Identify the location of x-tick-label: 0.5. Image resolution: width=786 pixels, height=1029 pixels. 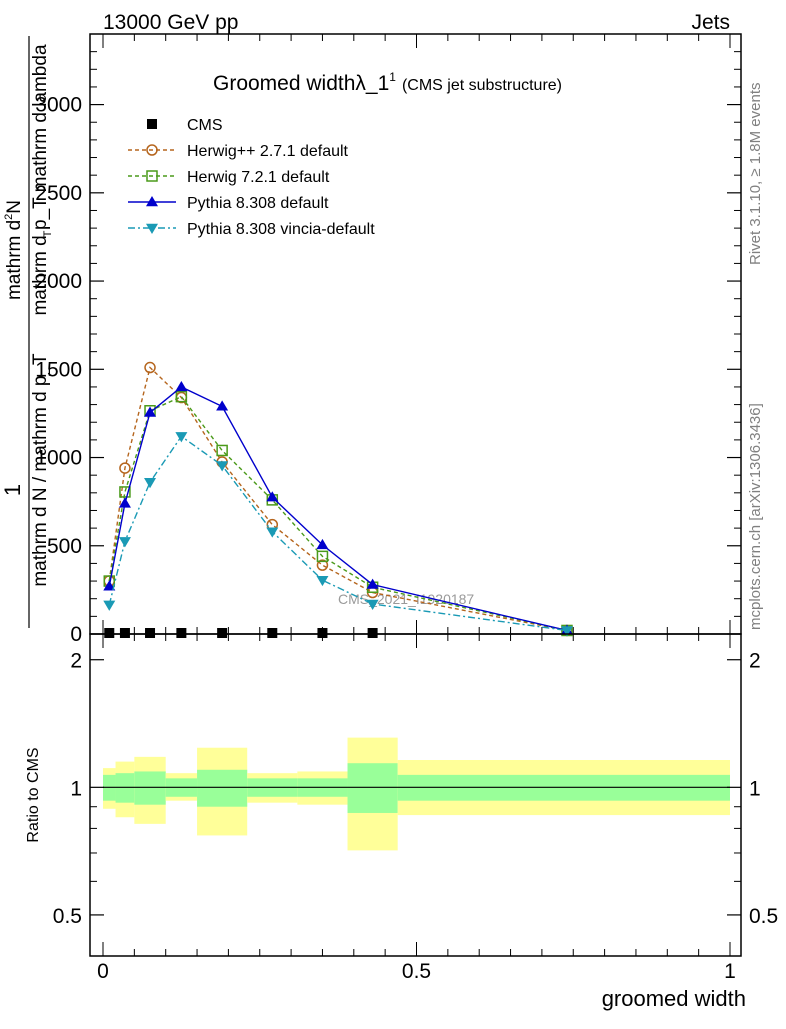
(416, 971).